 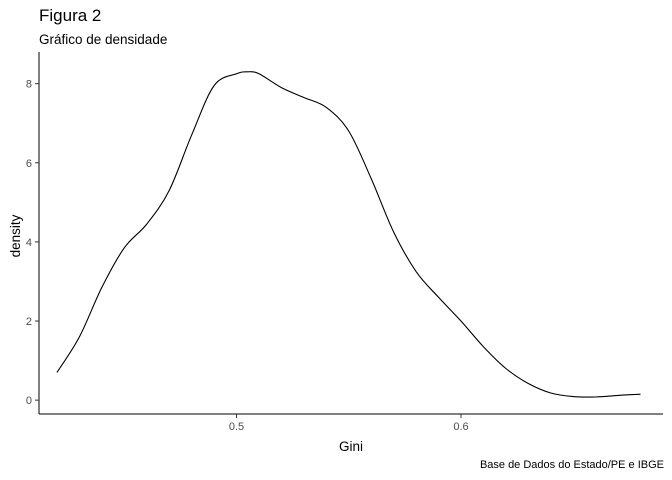 What do you see at coordinates (236, 427) in the screenshot?
I see `x-tick-label: 0.5` at bounding box center [236, 427].